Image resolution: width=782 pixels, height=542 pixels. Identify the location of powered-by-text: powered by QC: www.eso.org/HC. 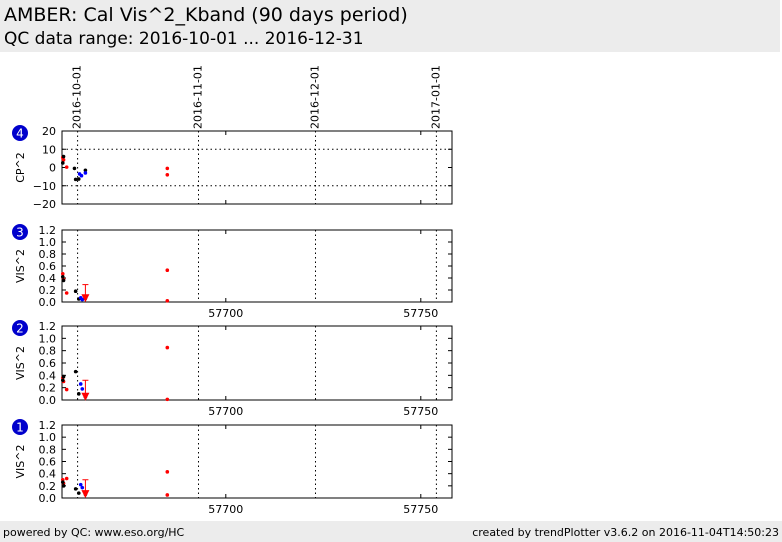
(94, 532).